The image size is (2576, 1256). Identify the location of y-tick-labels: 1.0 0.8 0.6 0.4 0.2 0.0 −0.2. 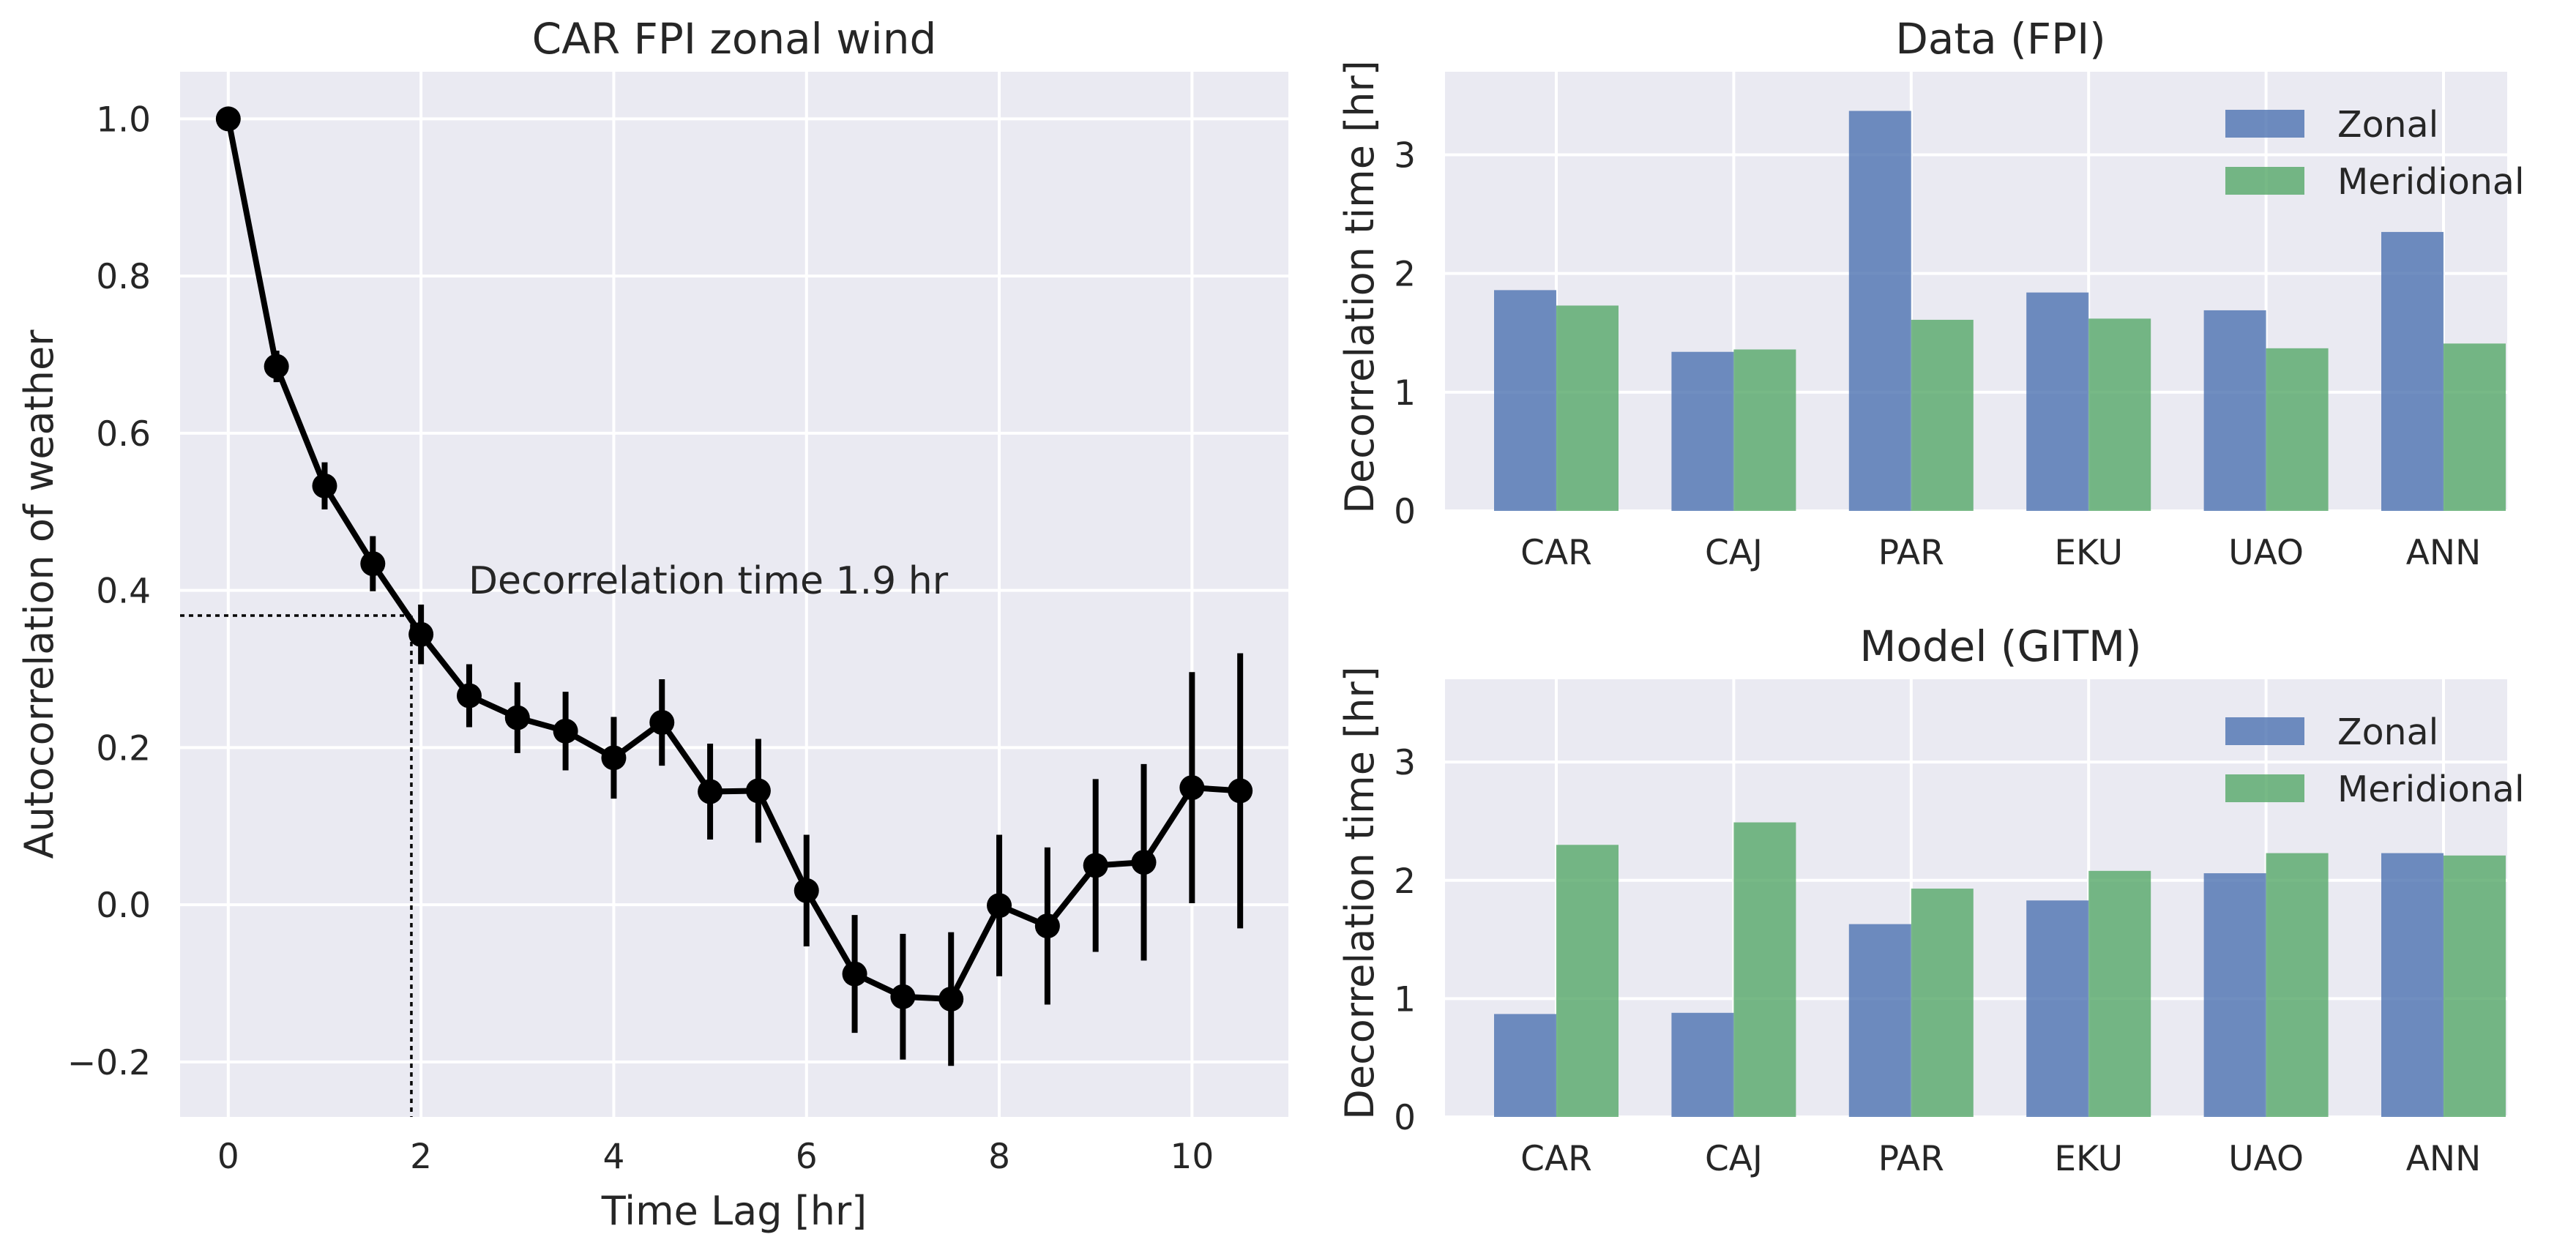
(109, 591).